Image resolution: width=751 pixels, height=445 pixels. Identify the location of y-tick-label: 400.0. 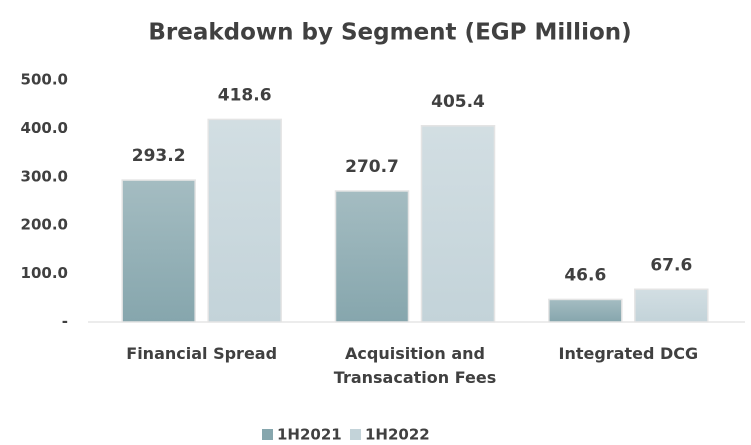
(44, 128).